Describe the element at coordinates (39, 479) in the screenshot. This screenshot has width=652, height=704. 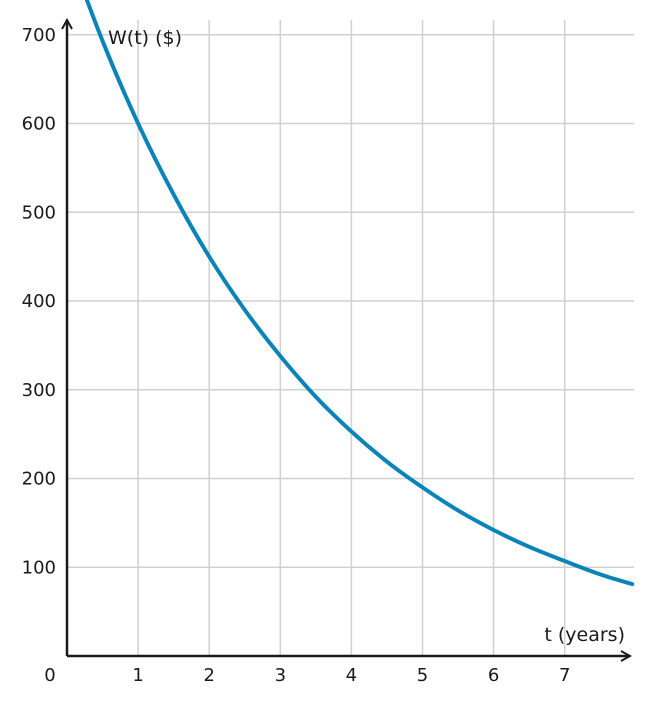
I see `y-tick-label: 200` at that location.